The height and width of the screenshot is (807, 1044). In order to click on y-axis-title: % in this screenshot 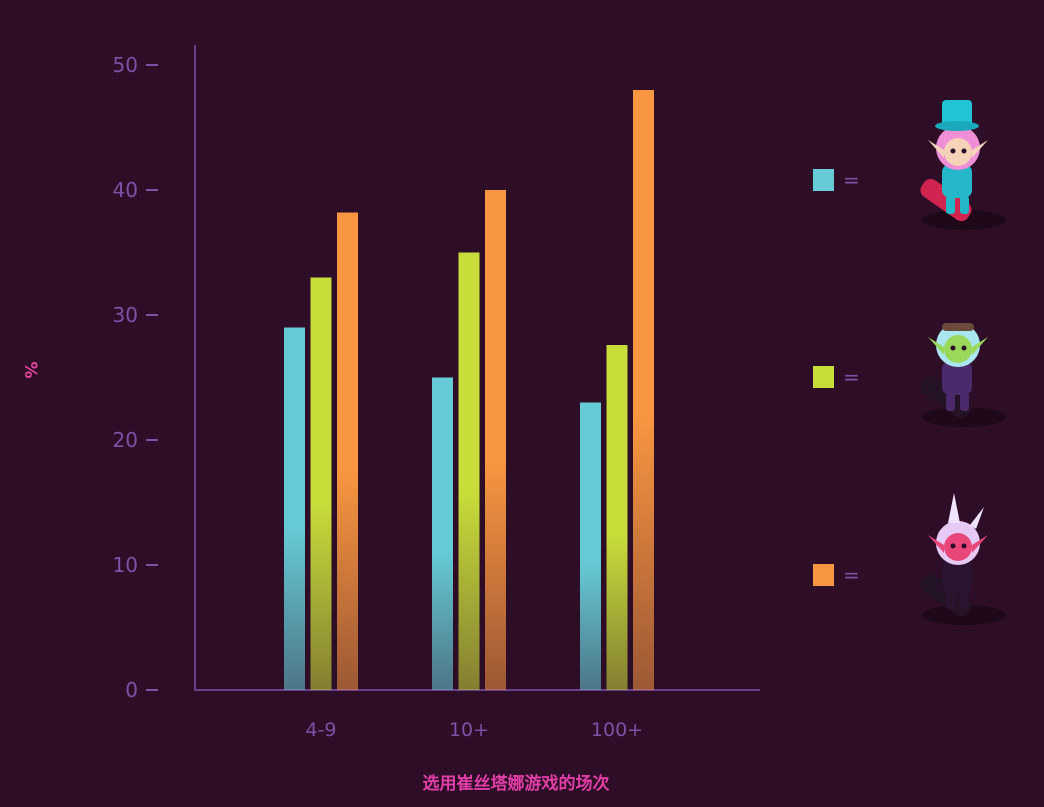, I will do `click(30, 369)`.